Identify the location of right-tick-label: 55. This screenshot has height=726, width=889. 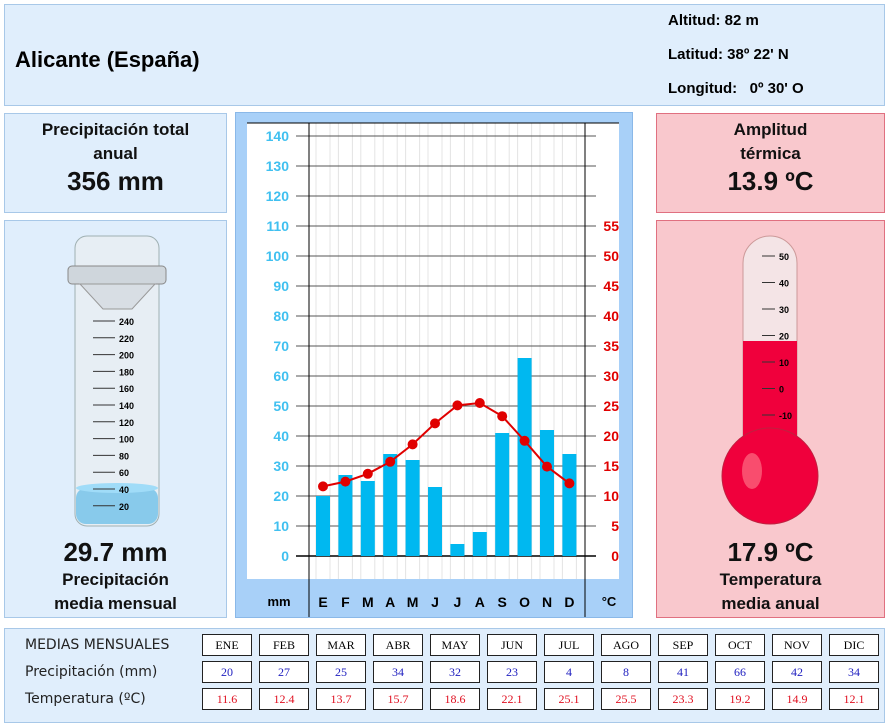
(611, 226).